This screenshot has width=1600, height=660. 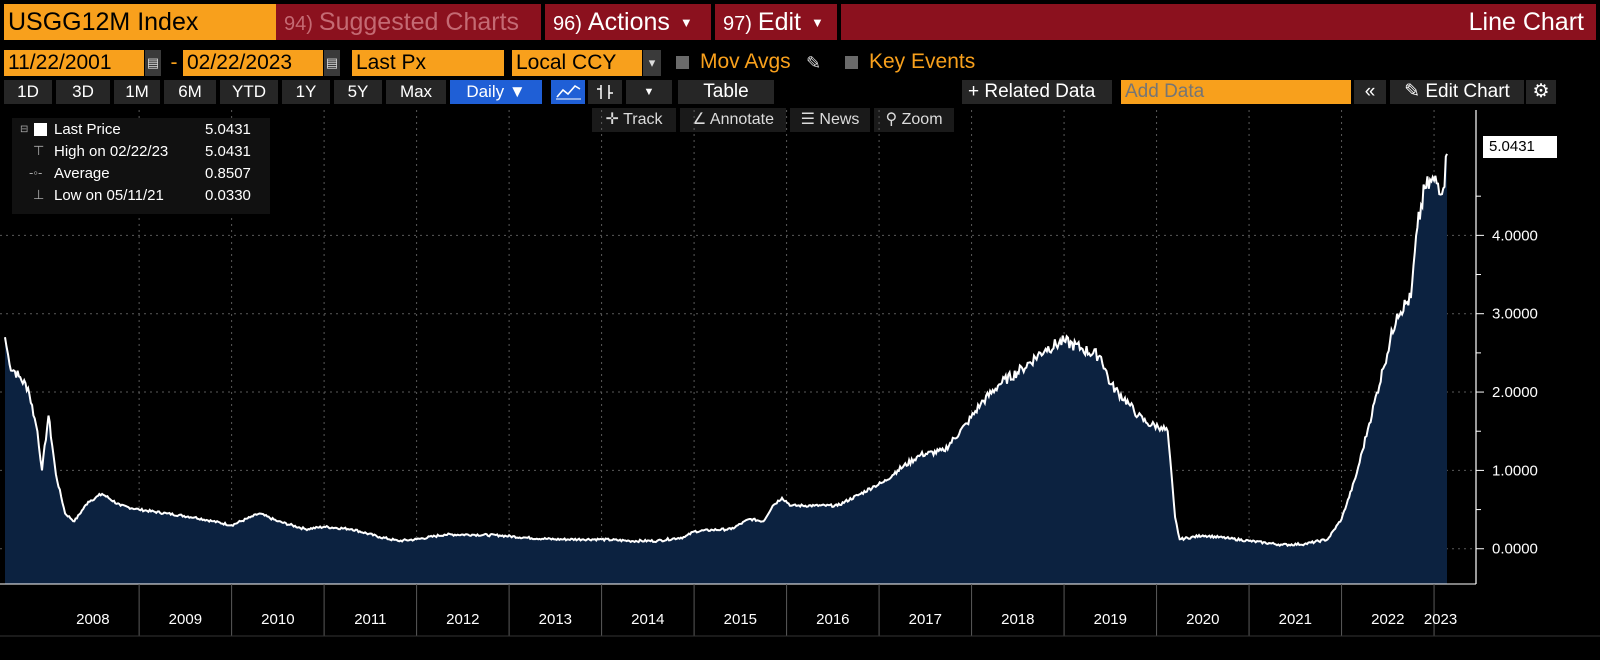 What do you see at coordinates (745, 61) in the screenshot?
I see `mov-avgs-label: Mov Avgs` at bounding box center [745, 61].